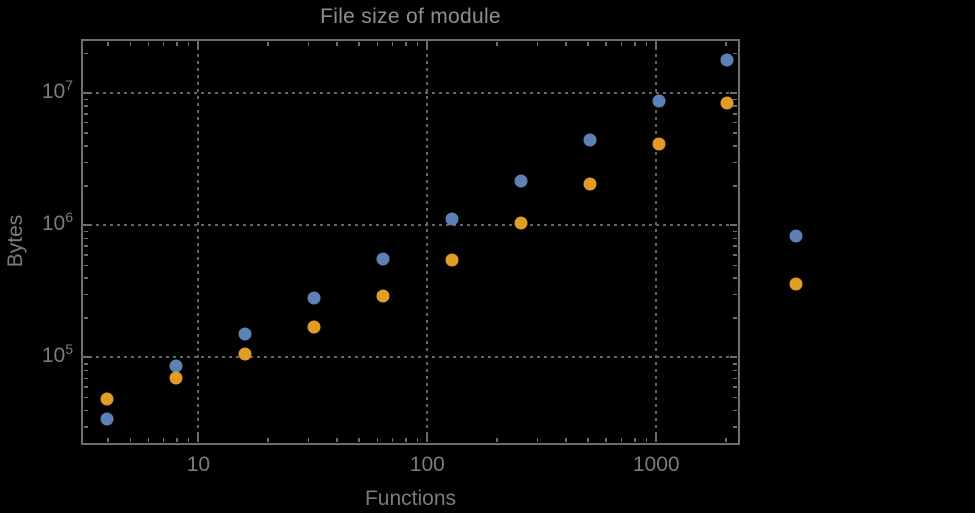  What do you see at coordinates (57, 89) in the screenshot?
I see `y-tick-label: 10⁷` at bounding box center [57, 89].